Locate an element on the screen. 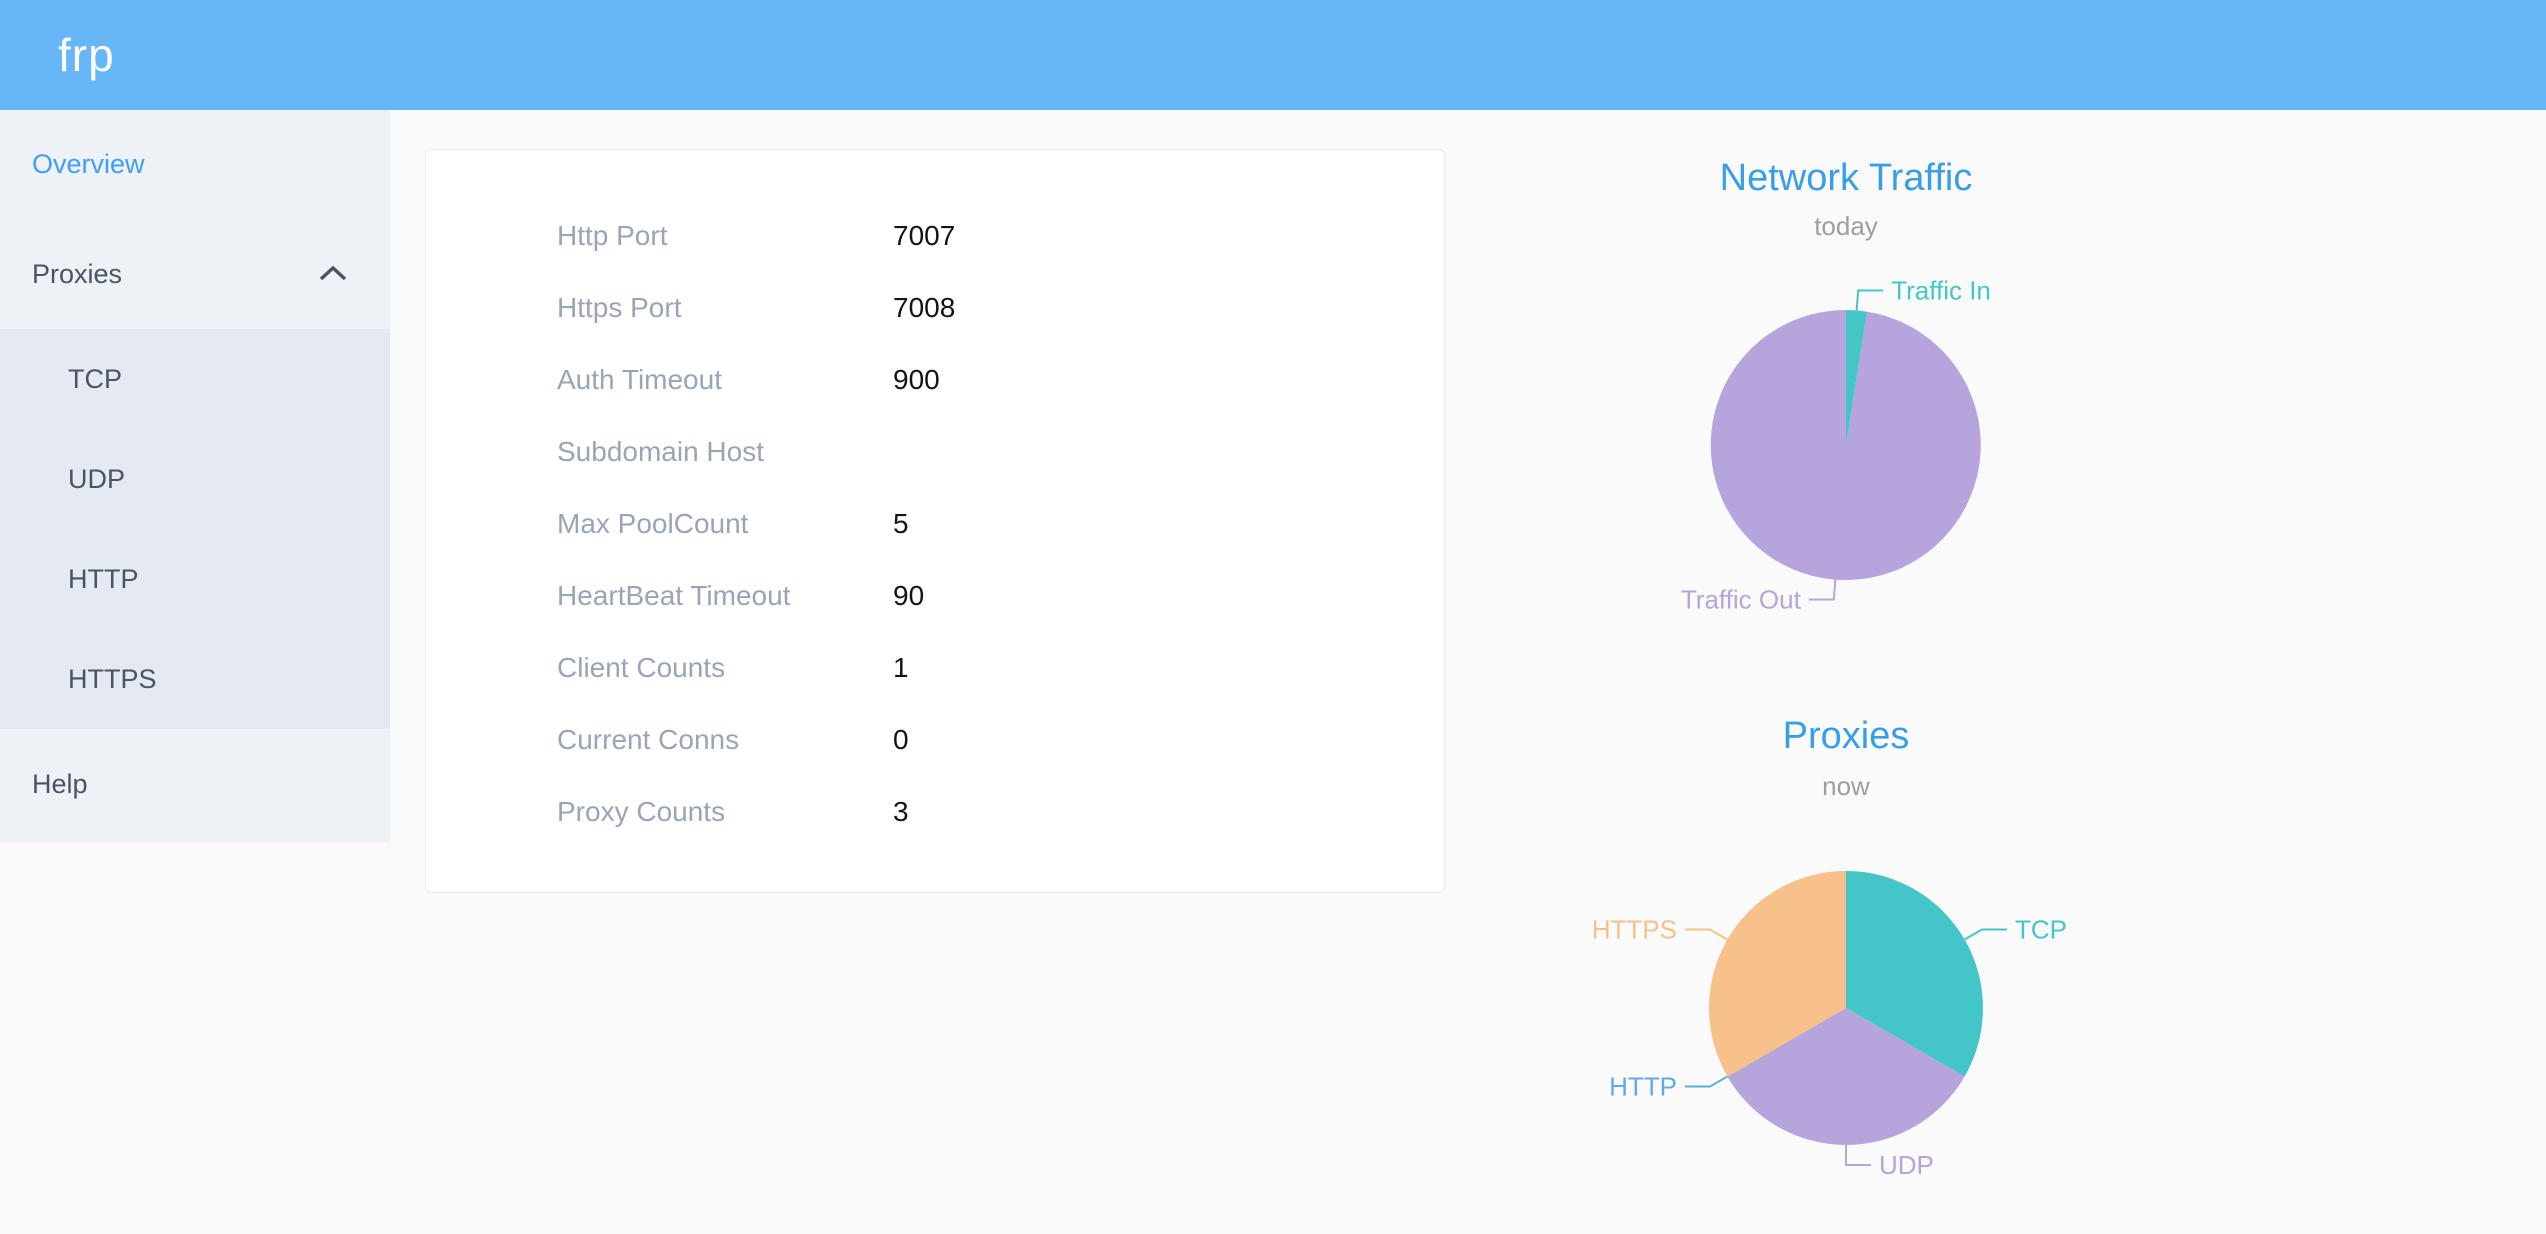 The height and width of the screenshot is (1234, 2546). table-row: Auth Timeout 900 is located at coordinates (935, 380).